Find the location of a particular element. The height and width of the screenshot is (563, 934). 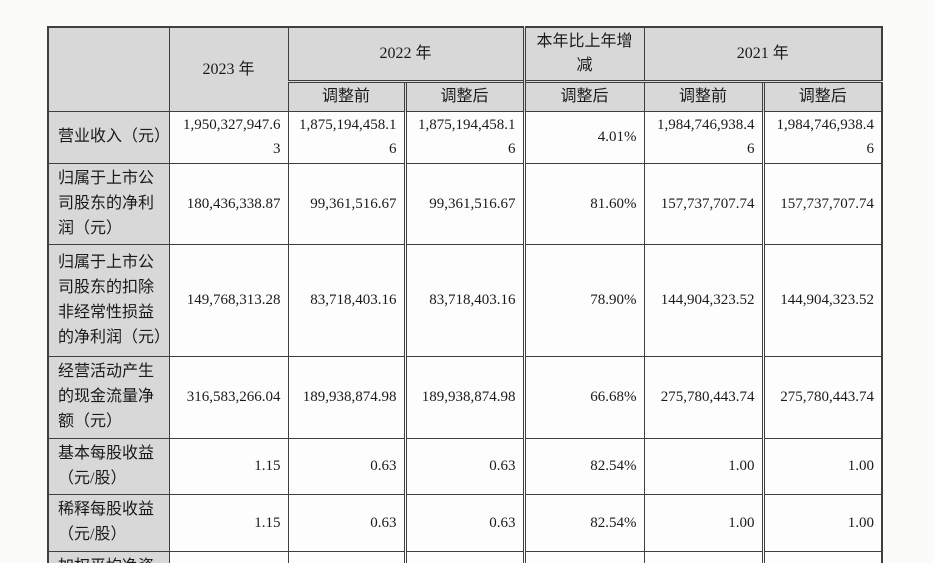

header-2021: 2021 年 is located at coordinates (763, 54).